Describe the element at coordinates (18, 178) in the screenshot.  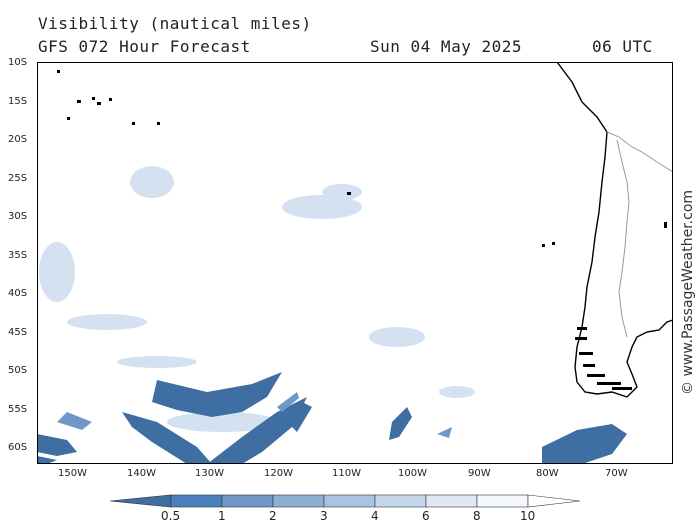
I see `lat-label: 25S` at that location.